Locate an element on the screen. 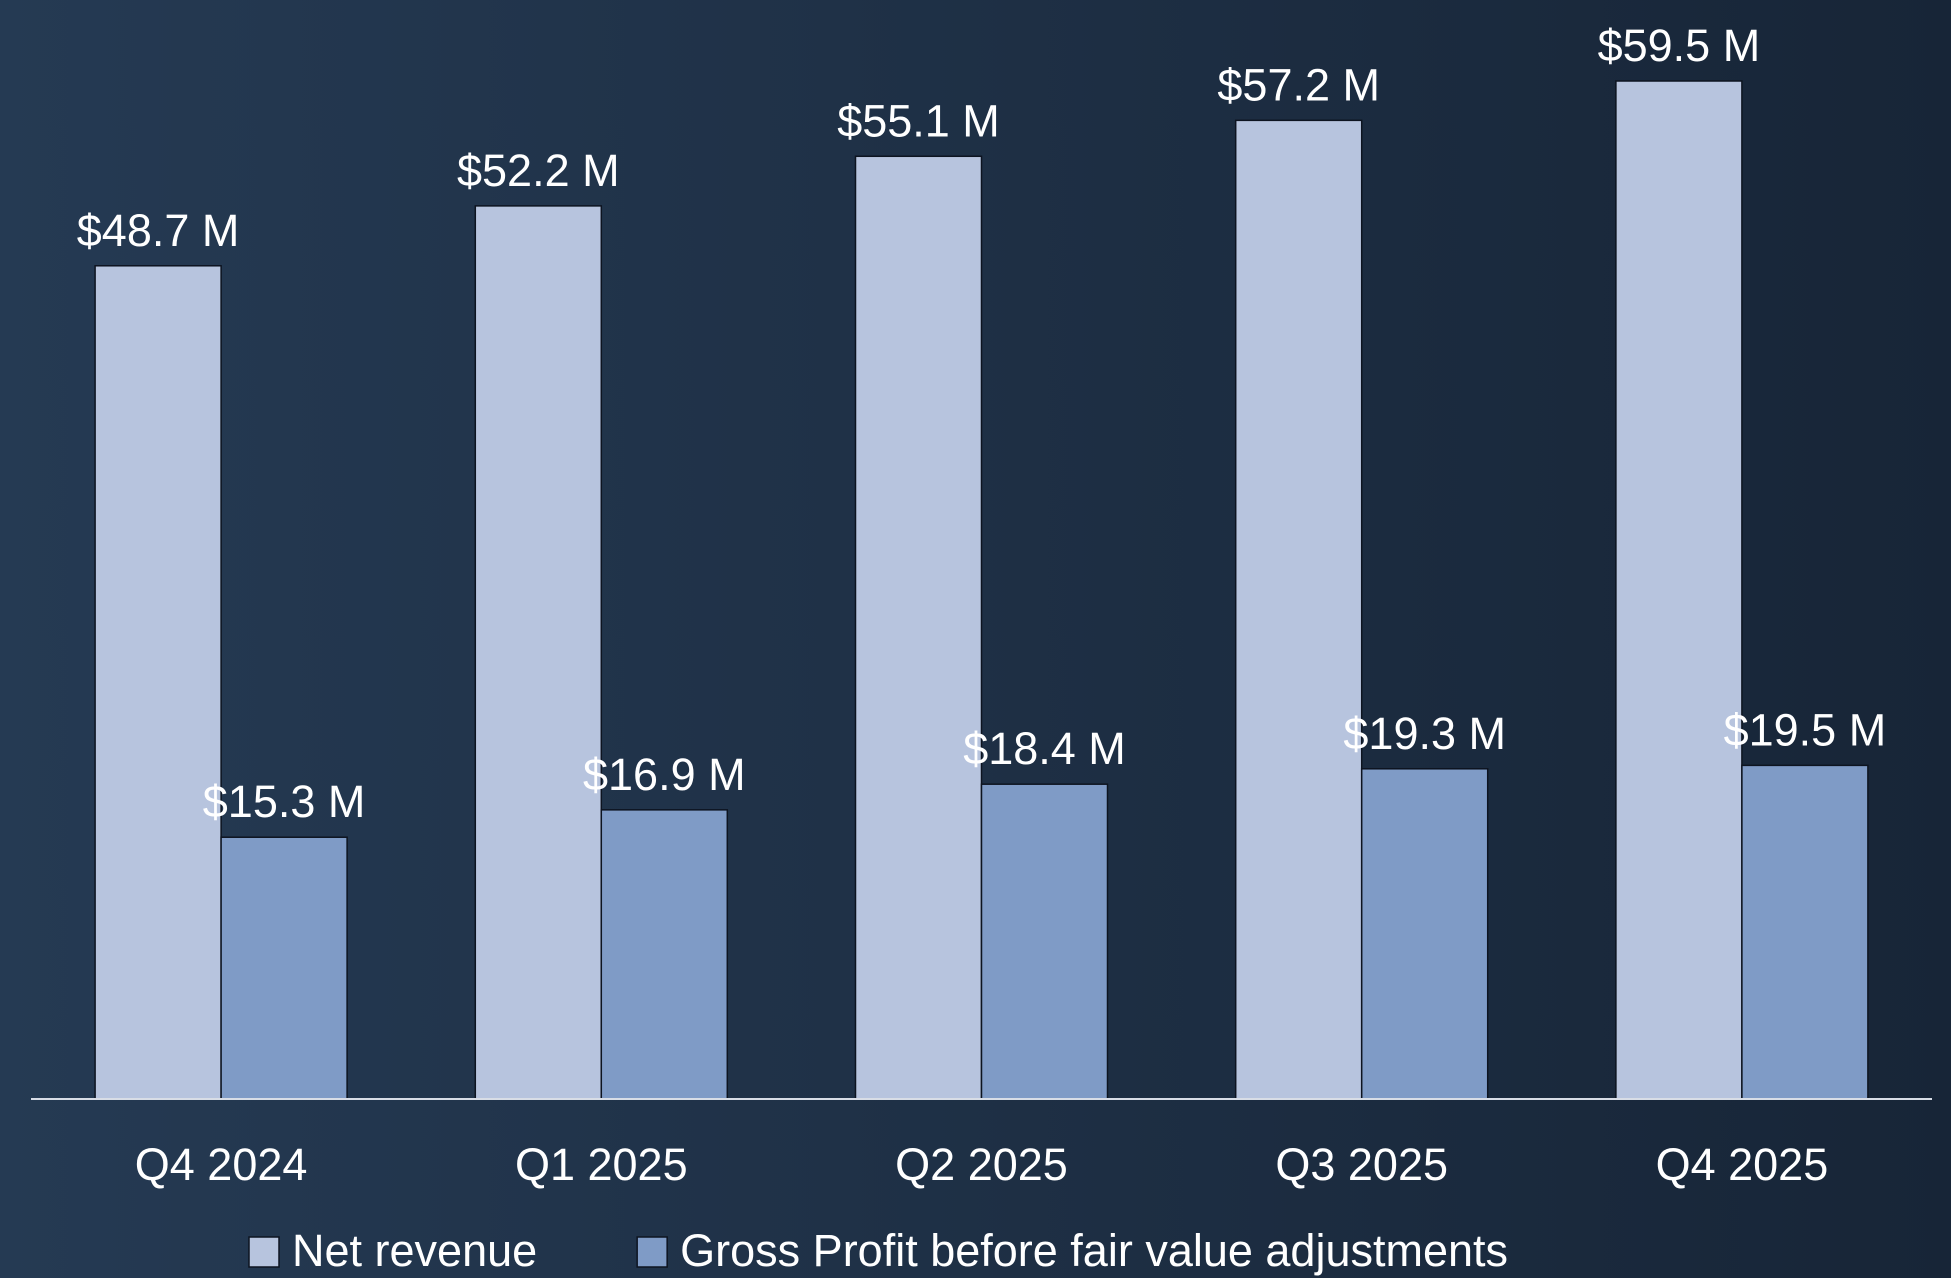  value-label: $18.4 M is located at coordinates (1044, 748).